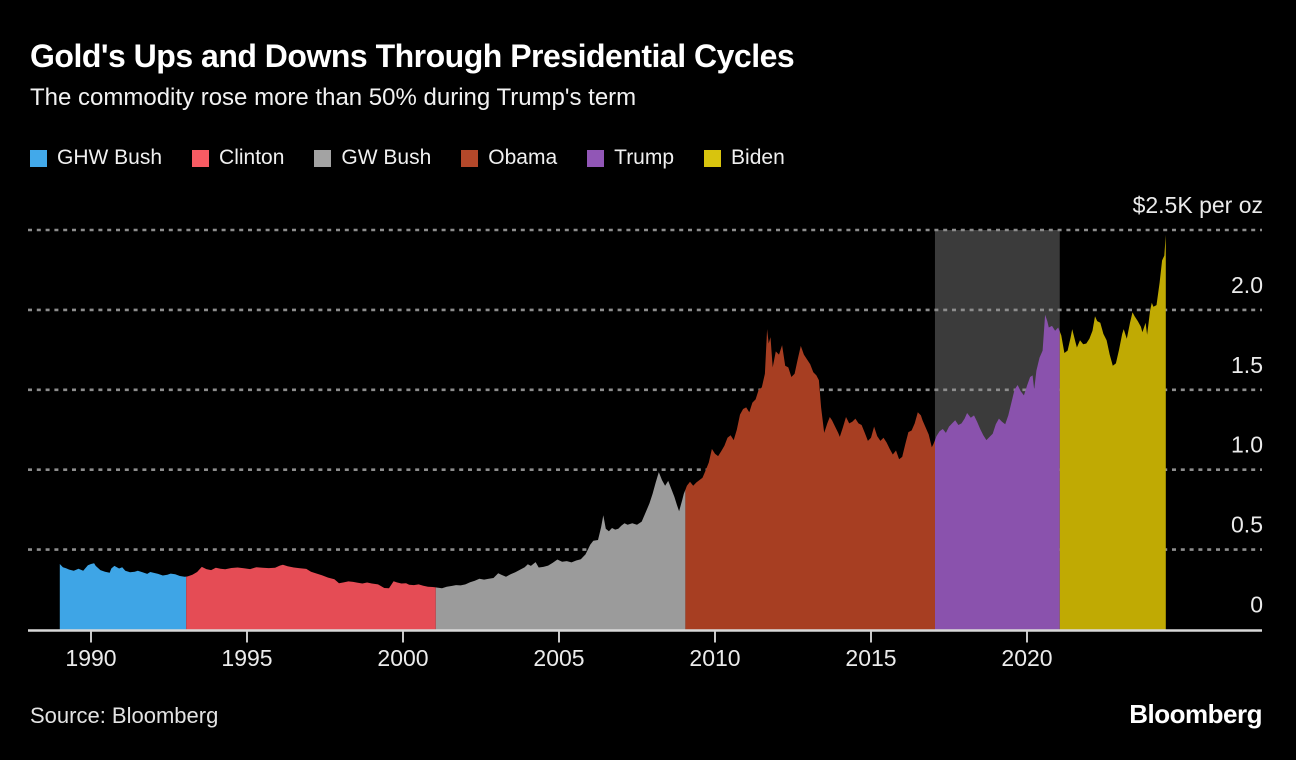 The image size is (1296, 760). What do you see at coordinates (1247, 445) in the screenshot?
I see `y-axis-label-1.0: 1.0` at bounding box center [1247, 445].